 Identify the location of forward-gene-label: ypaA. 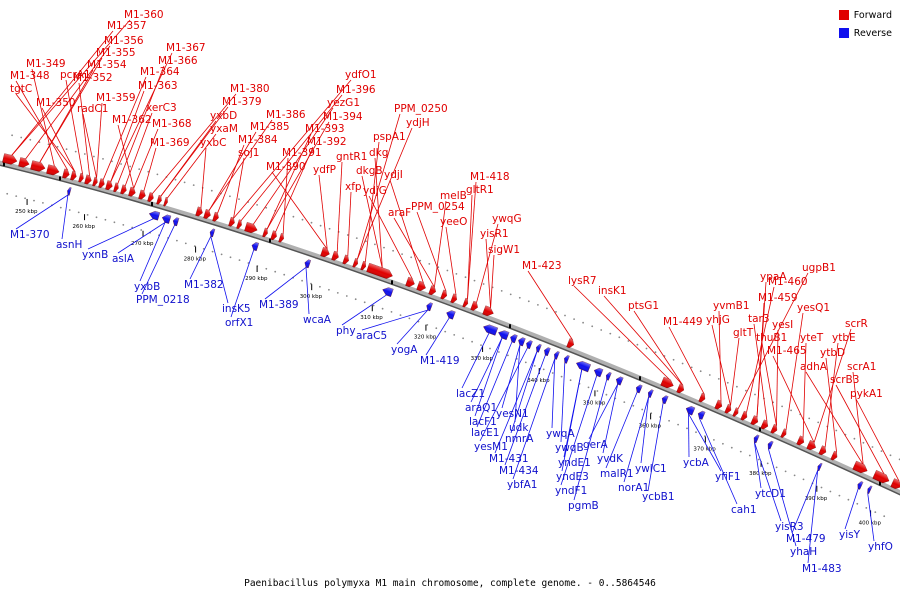
(773, 277).